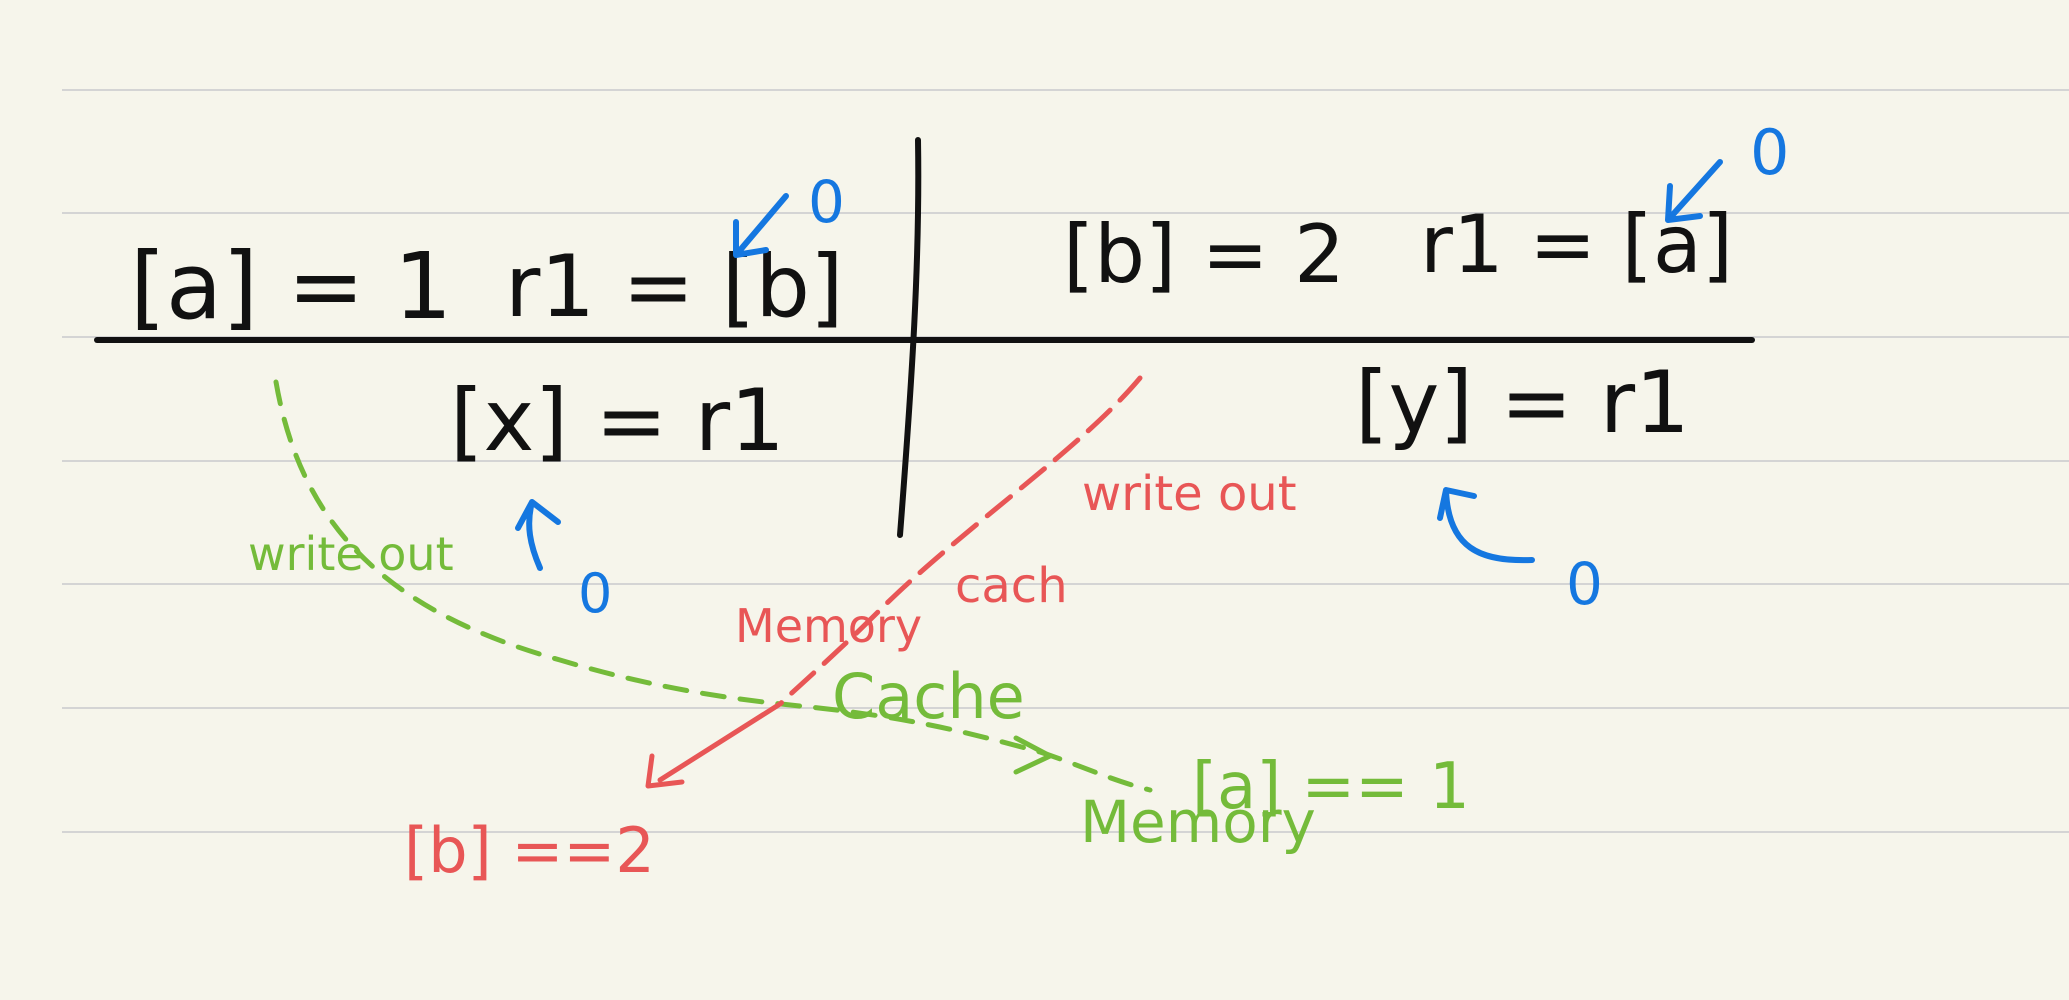  Describe the element at coordinates (674, 287) in the screenshot. I see `left-load-text: r1 = [b]` at that location.